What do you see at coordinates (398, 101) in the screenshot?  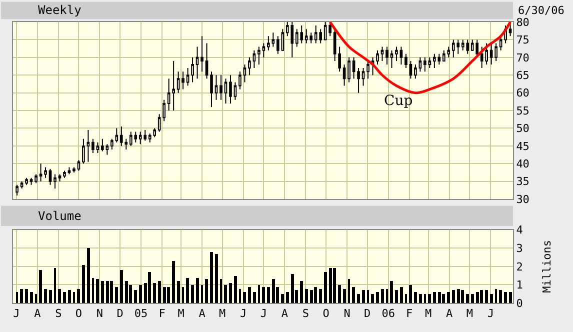 I see `annotation: Cup` at bounding box center [398, 101].